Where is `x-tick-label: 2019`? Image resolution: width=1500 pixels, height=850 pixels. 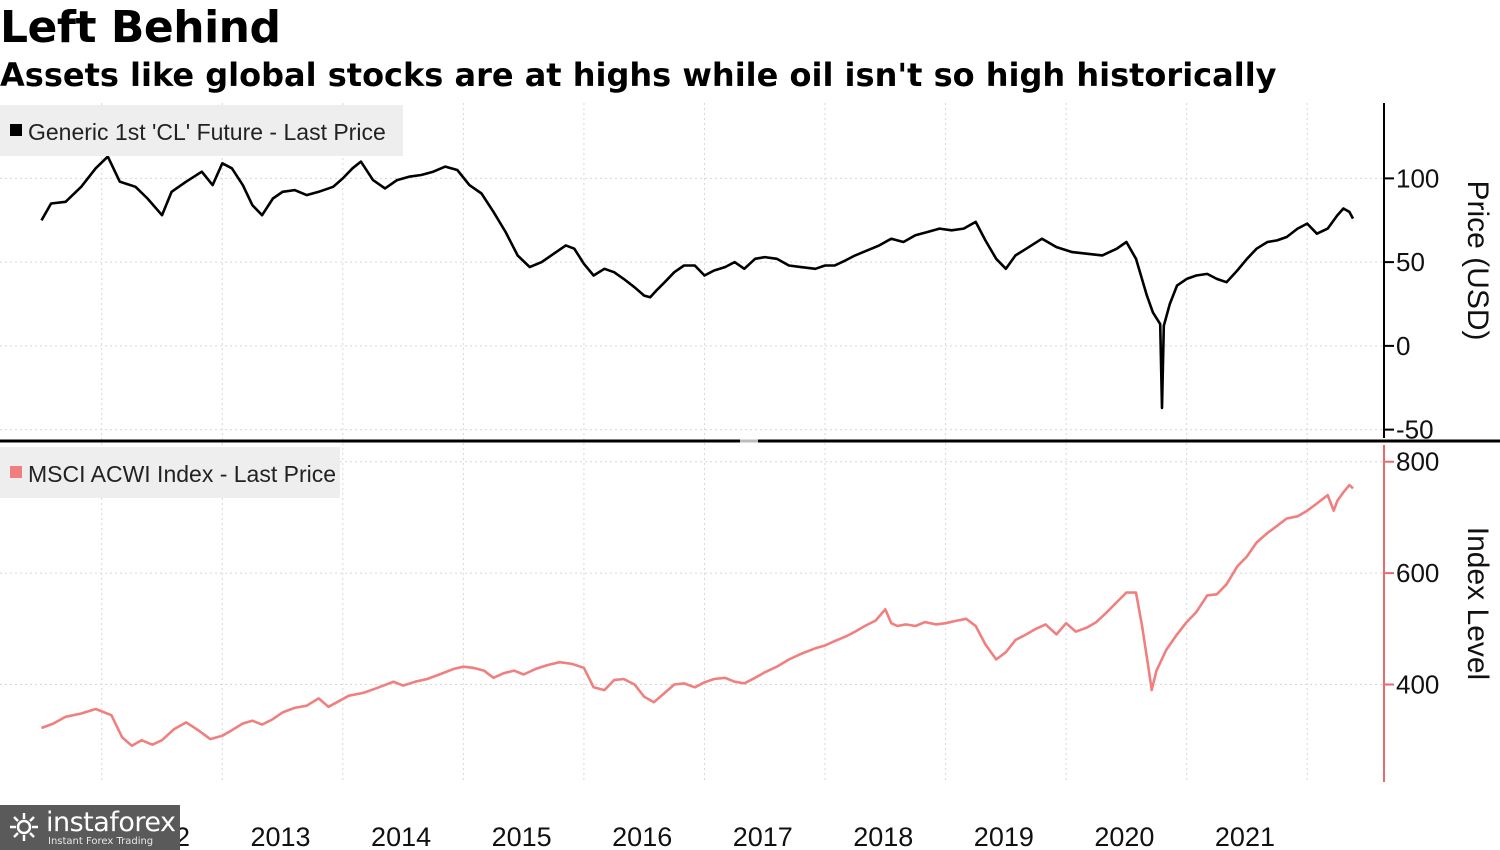 x-tick-label: 2019 is located at coordinates (1004, 836).